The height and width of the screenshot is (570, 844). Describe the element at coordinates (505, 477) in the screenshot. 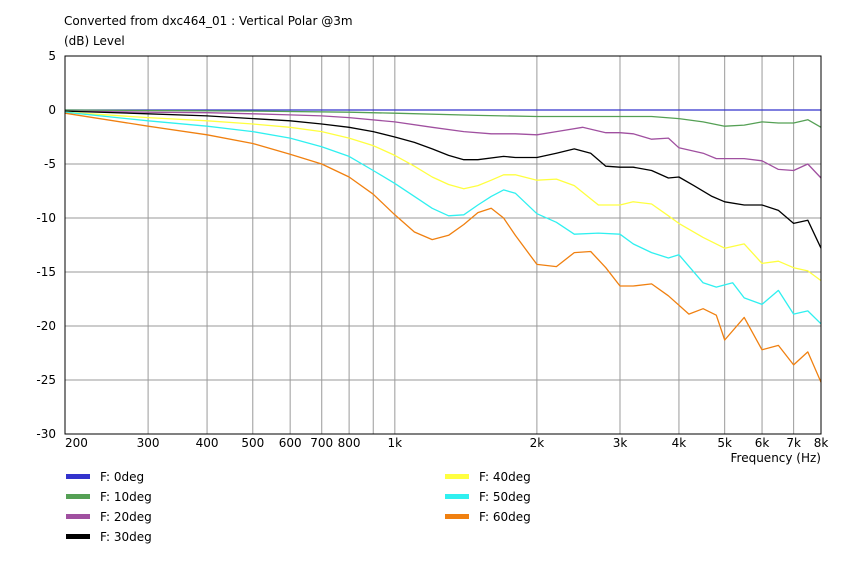

I see `legend-label: F: 40deg` at that location.